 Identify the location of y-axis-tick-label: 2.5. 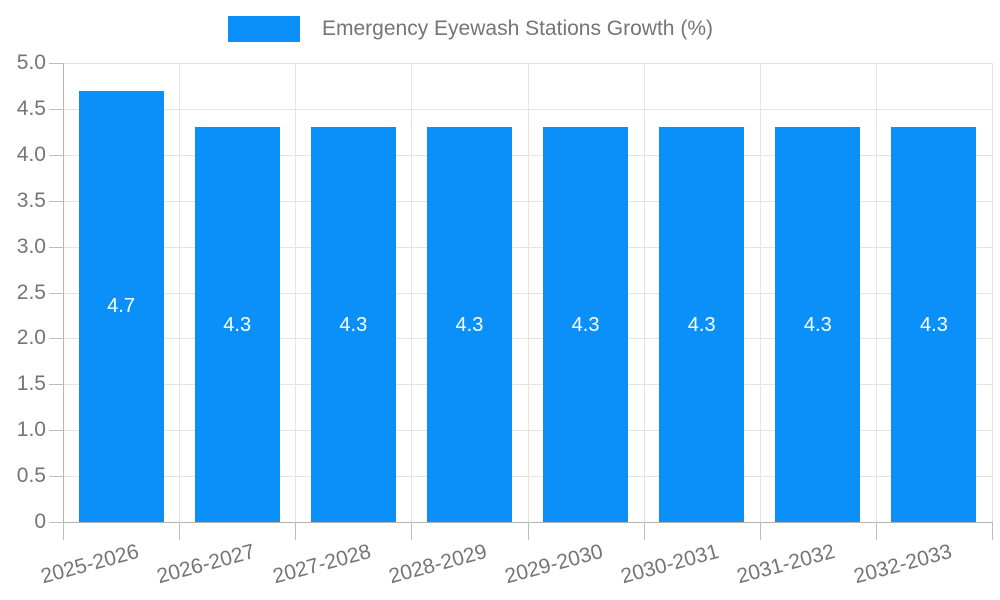
(31, 292).